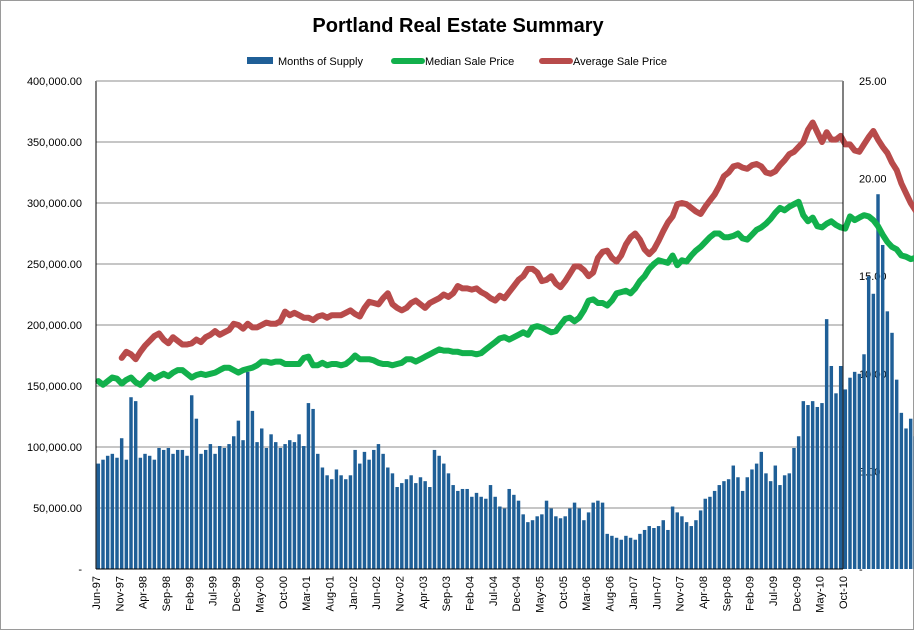 The width and height of the screenshot is (914, 631). Describe the element at coordinates (190, 593) in the screenshot. I see `x-tick-label: Feb-99` at that location.